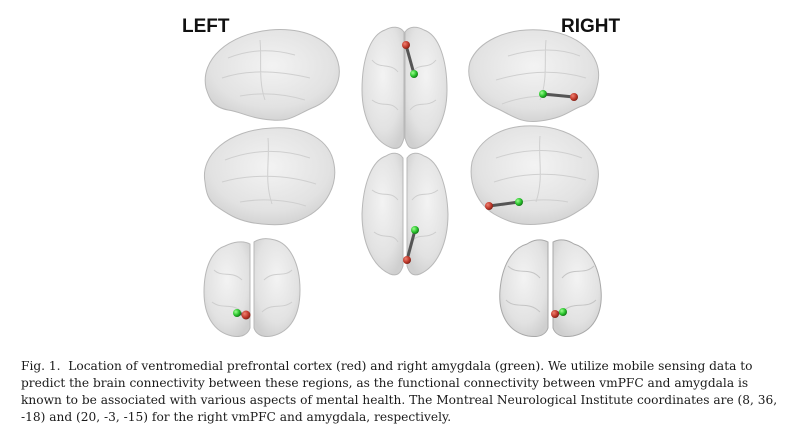 This screenshot has height=445, width=802. I want to click on figure-number: Fig. 1., so click(41, 366).